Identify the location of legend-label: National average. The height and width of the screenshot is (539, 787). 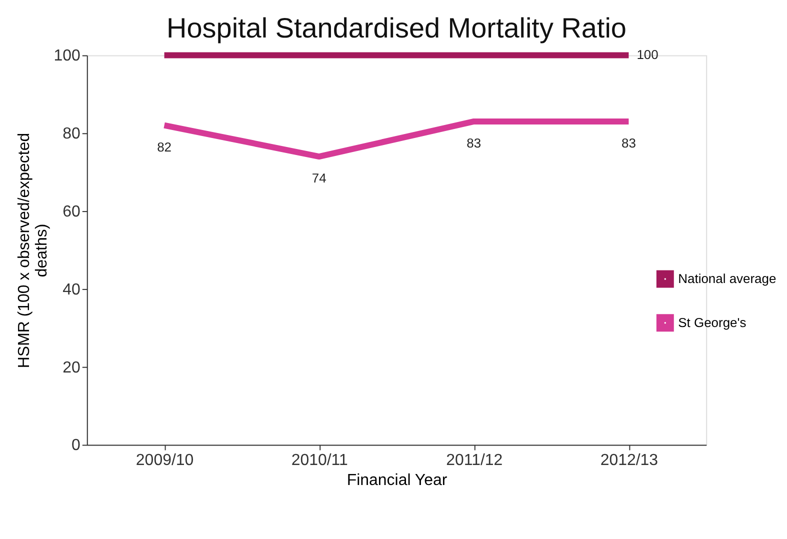
(727, 278).